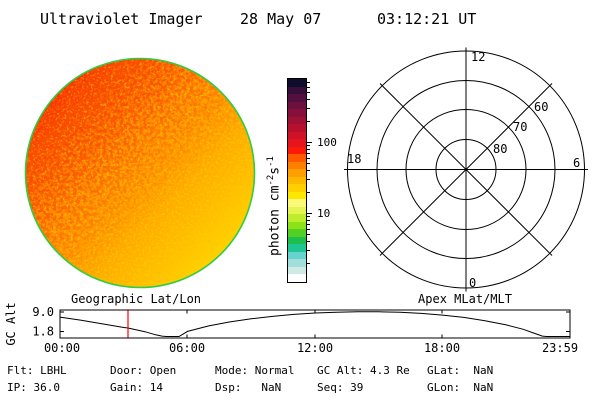 The height and width of the screenshot is (400, 600). What do you see at coordinates (478, 57) in the screenshot?
I see `mlt-label-12: 12` at bounding box center [478, 57].